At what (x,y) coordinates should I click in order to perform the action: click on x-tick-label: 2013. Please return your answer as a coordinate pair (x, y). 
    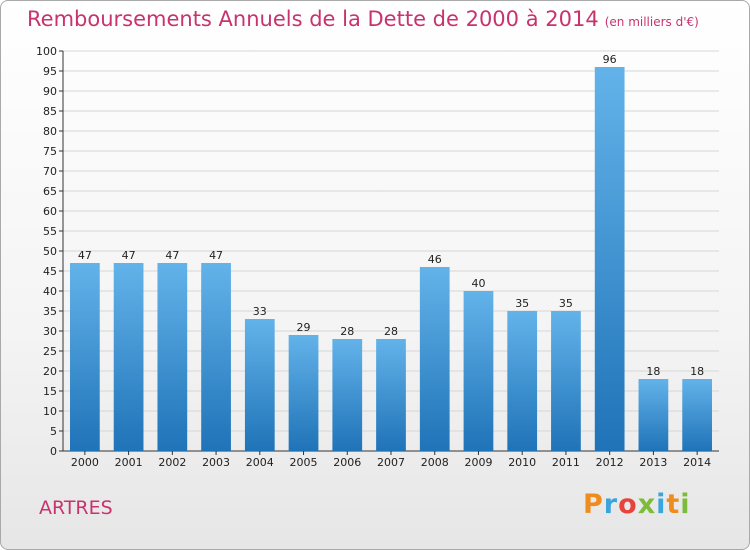
    Looking at the image, I should click on (653, 462).